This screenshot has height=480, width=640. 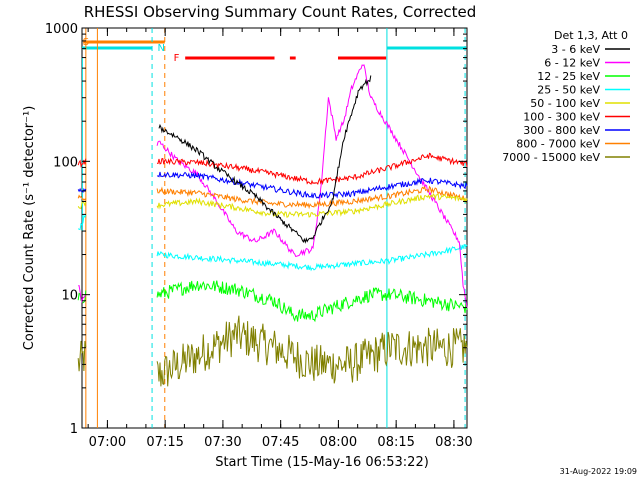 I want to click on flag-n-label: N, so click(x=160, y=48).